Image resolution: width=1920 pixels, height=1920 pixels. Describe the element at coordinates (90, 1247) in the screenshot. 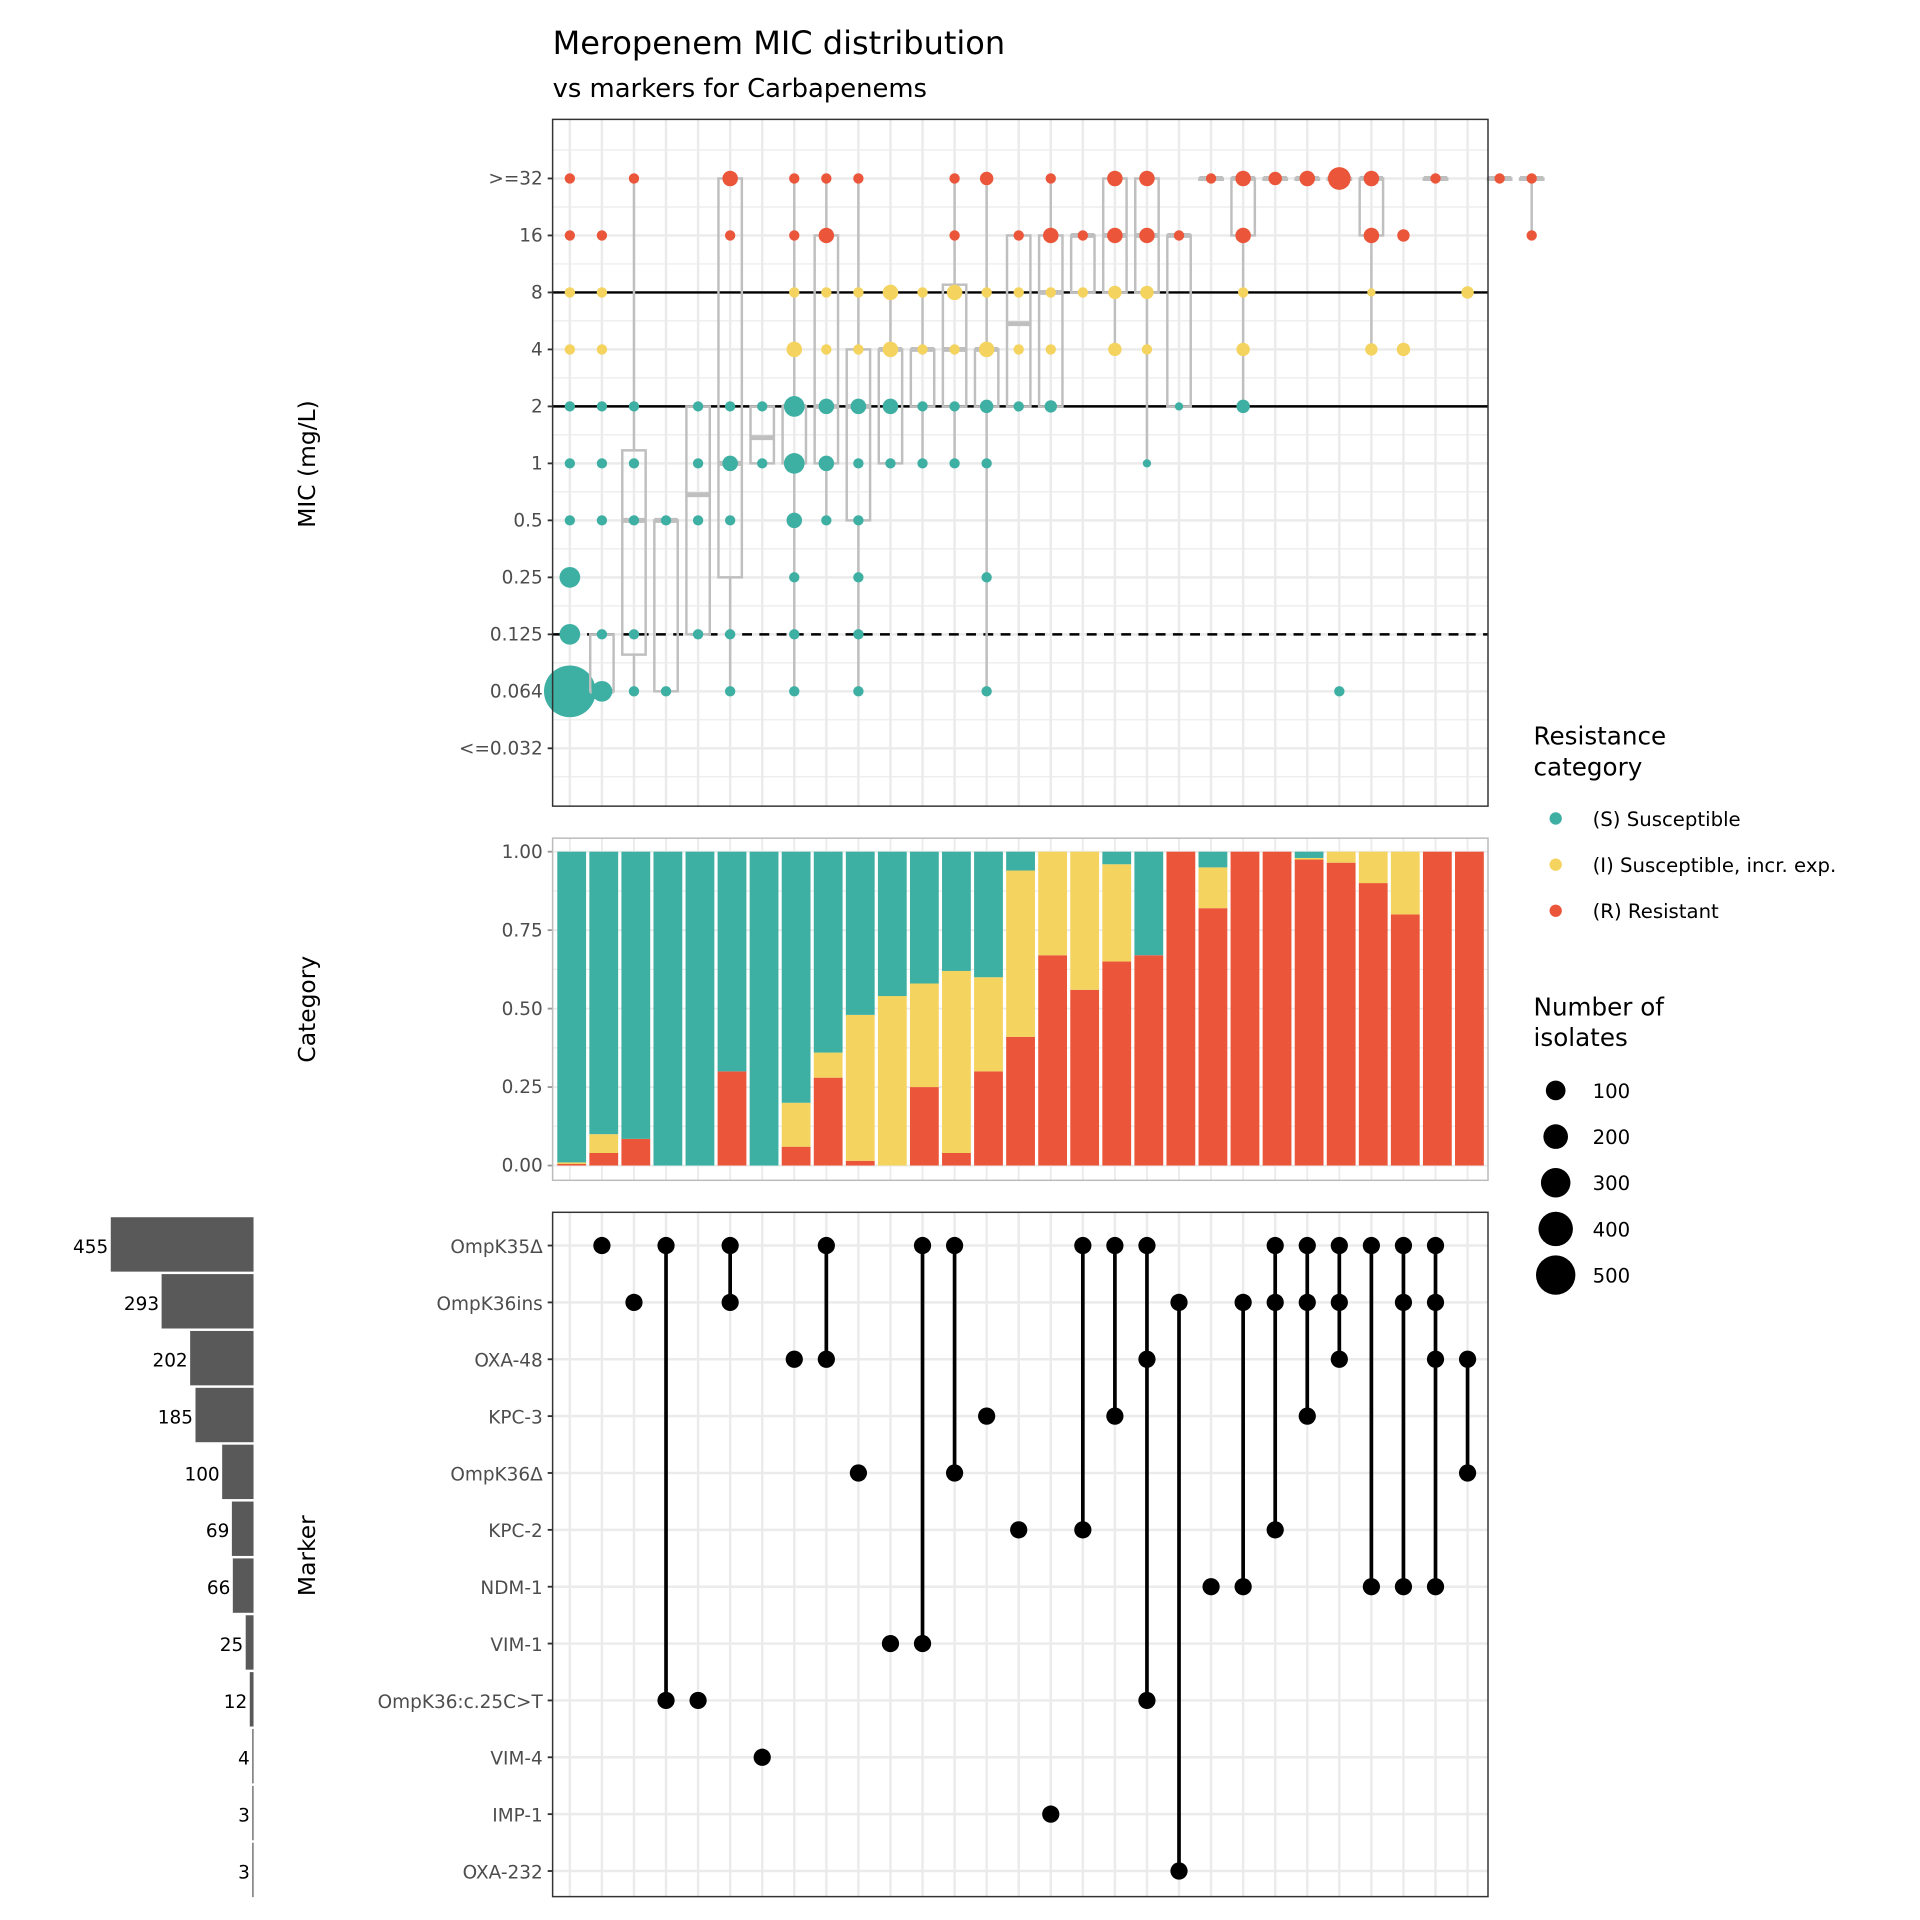

I see `marker-count-label: 455` at that location.